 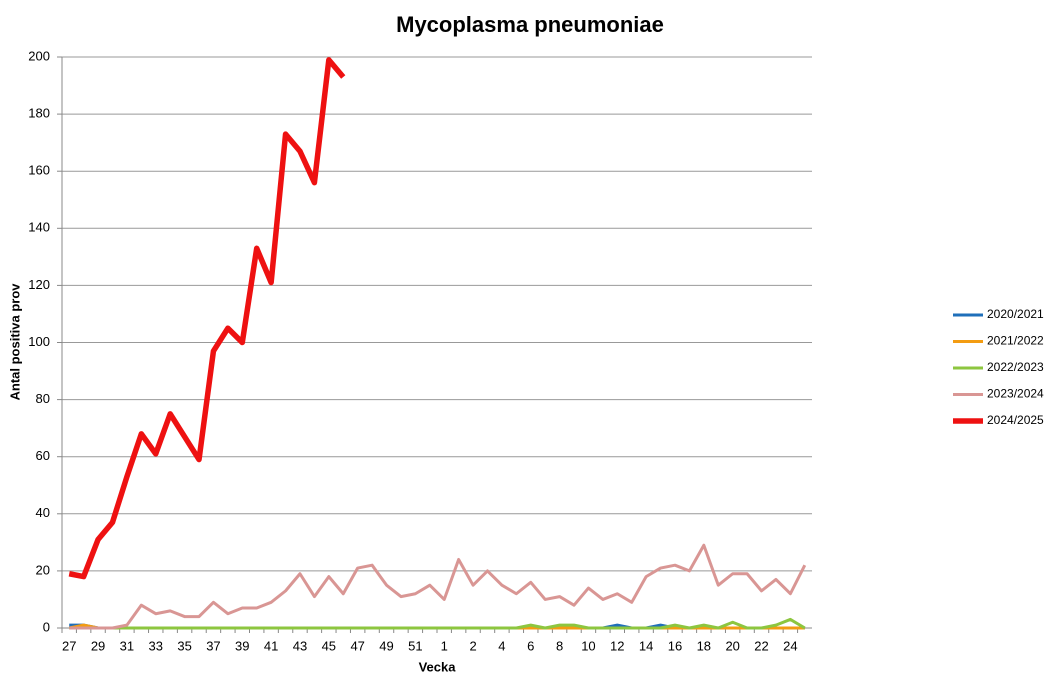 What do you see at coordinates (300, 645) in the screenshot?
I see `x-tick-label: 43` at bounding box center [300, 645].